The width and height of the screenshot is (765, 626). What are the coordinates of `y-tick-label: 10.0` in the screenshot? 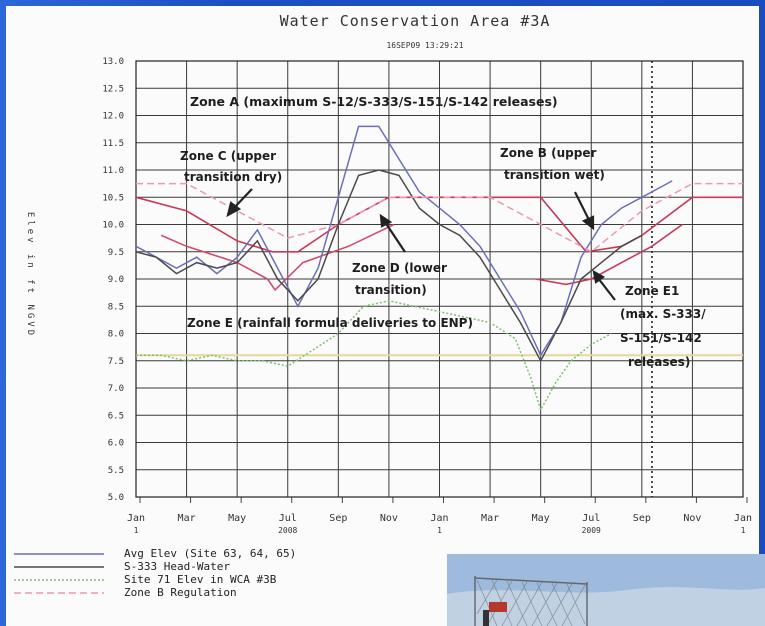 It's located at (113, 226).